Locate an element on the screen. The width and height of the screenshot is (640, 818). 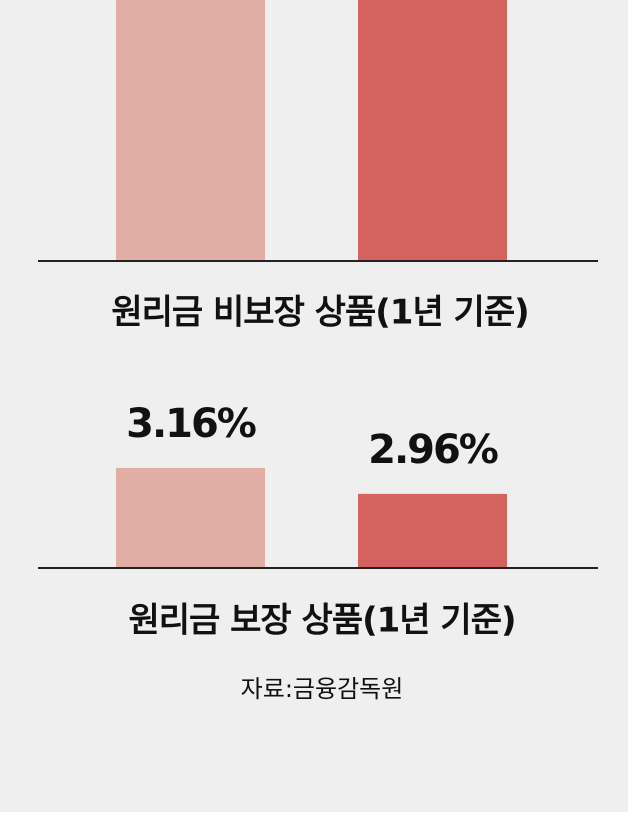
value-label: 2.96% is located at coordinates (433, 450).